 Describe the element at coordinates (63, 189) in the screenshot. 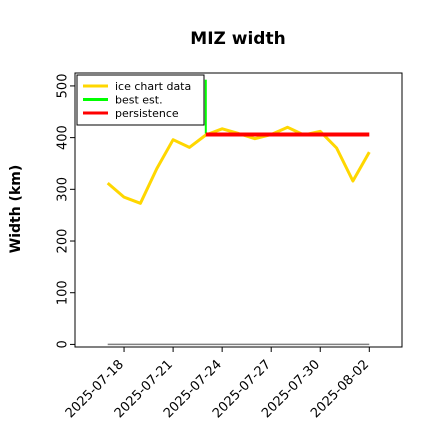

I see `y-tick-label: 300` at that location.